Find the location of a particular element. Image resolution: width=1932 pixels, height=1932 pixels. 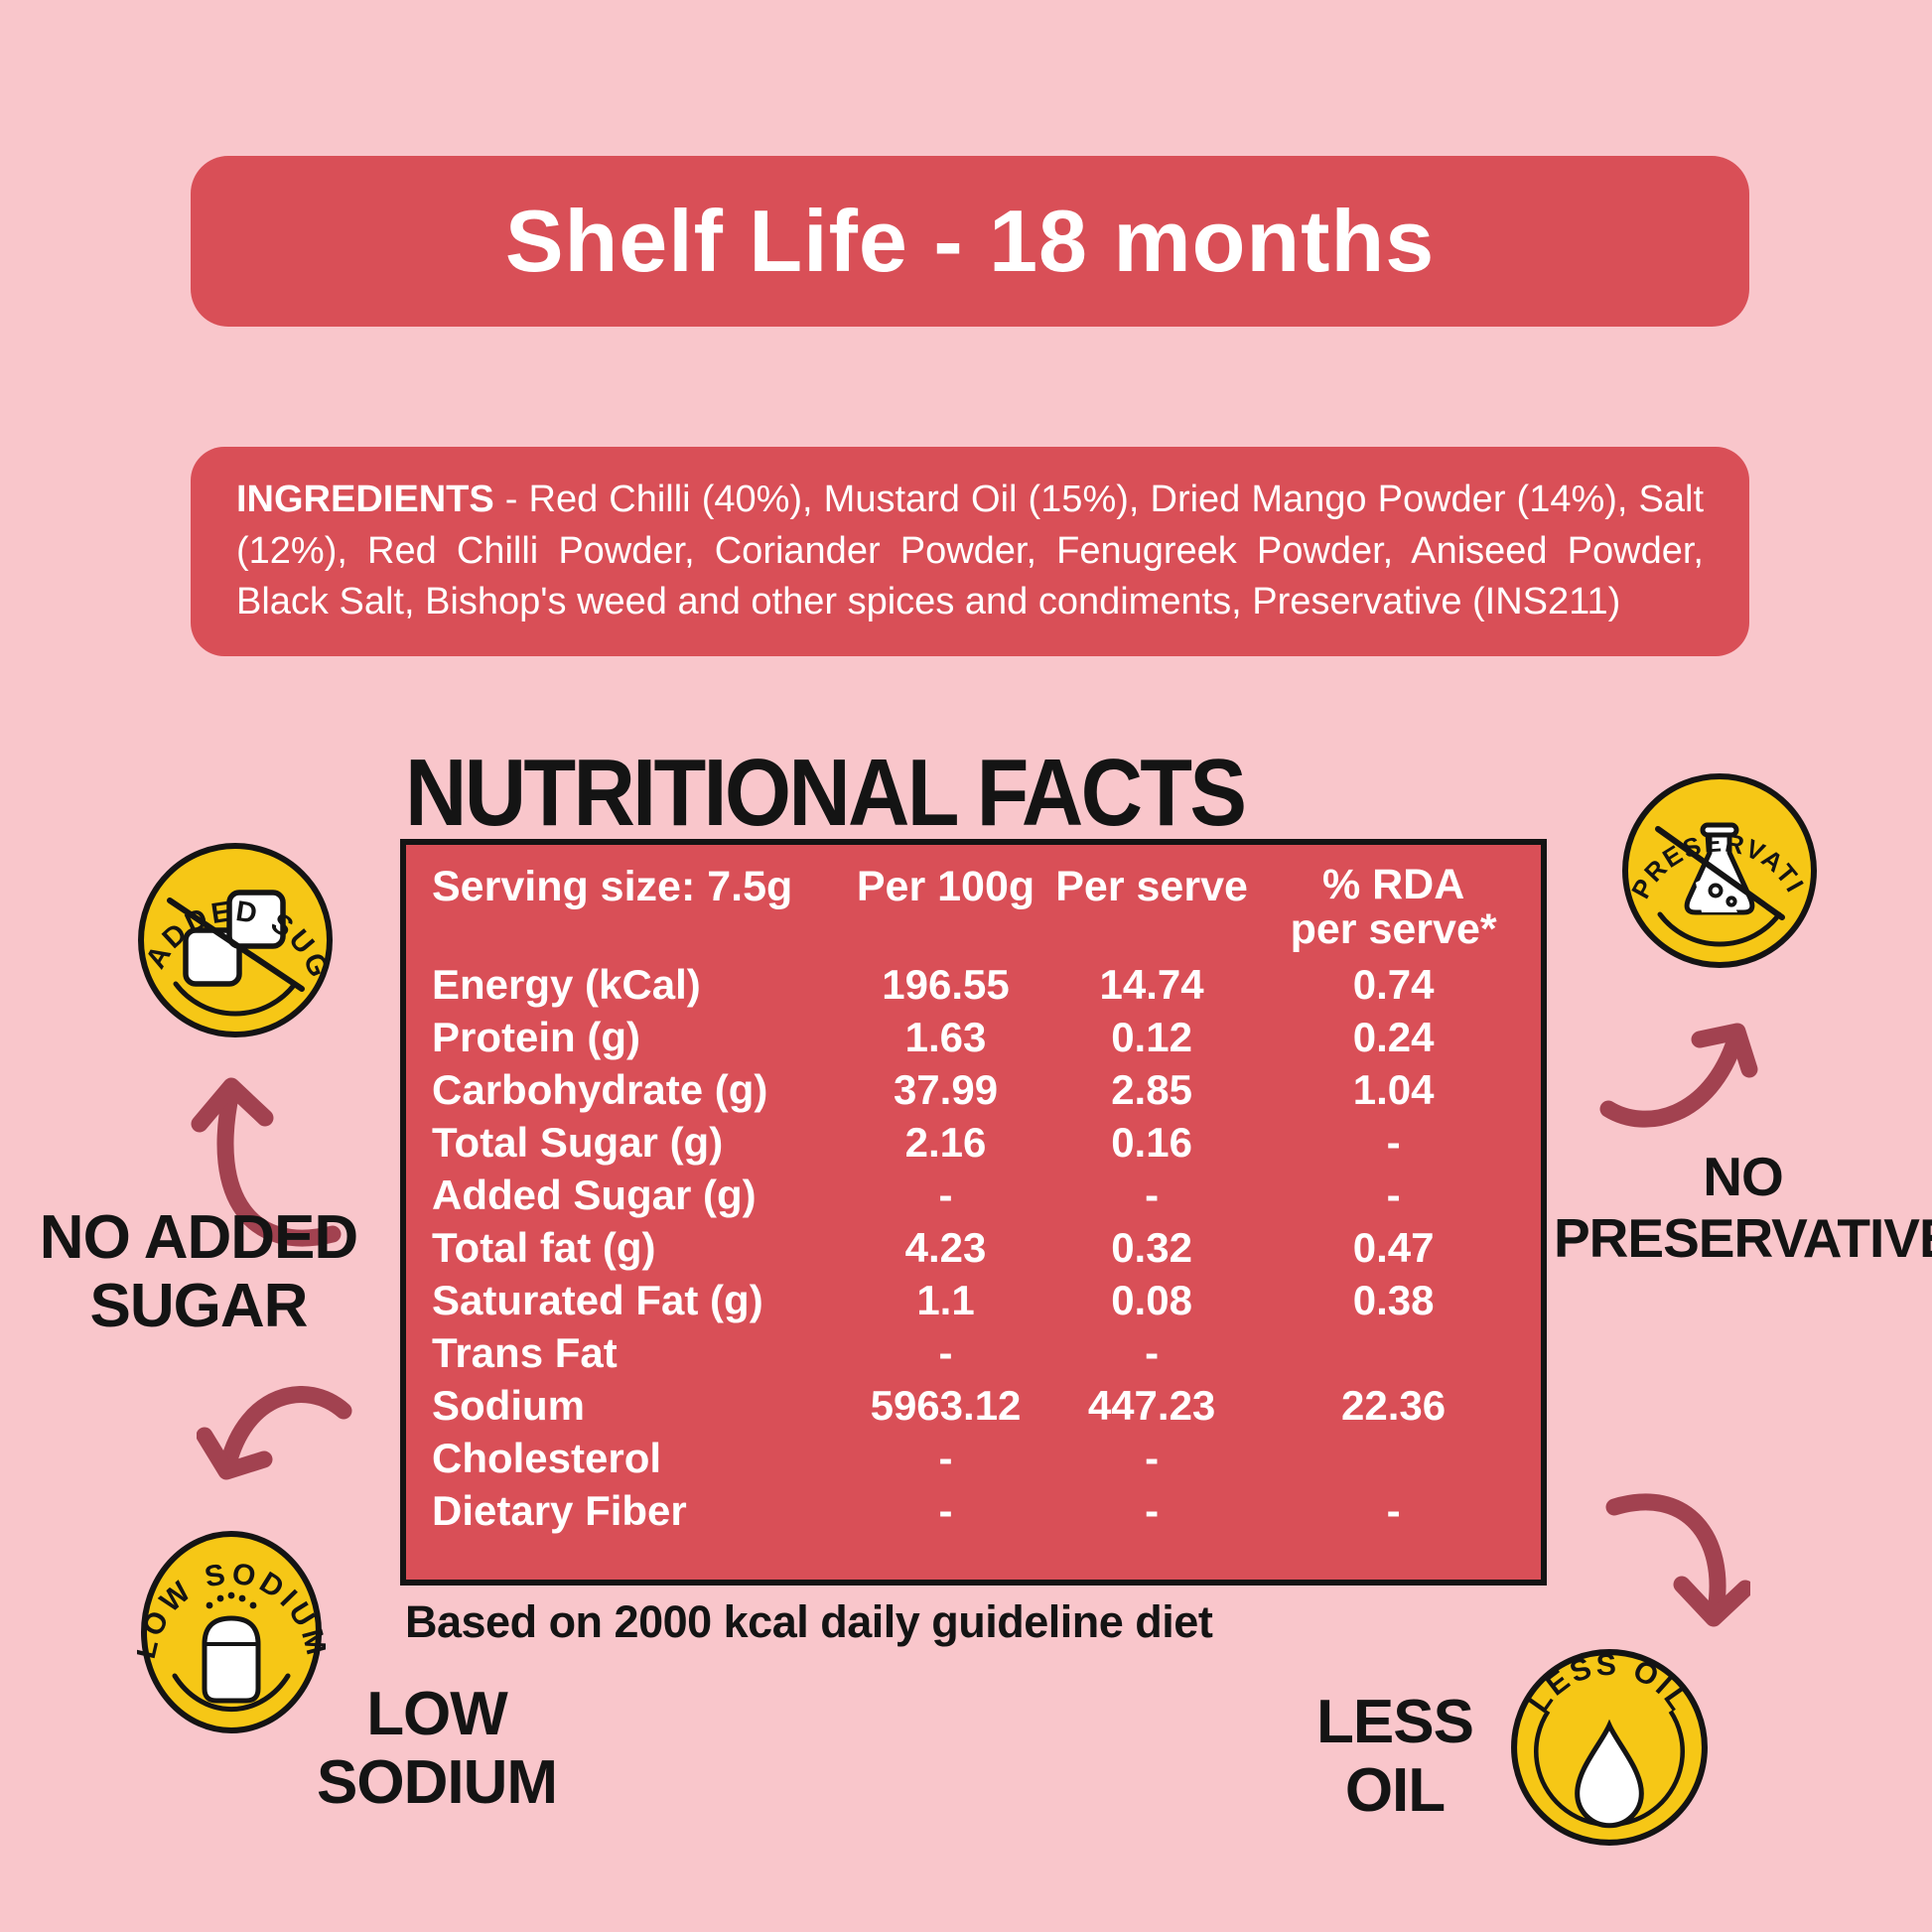

nutrient-name: Cholesterol is located at coordinates (547, 1457).